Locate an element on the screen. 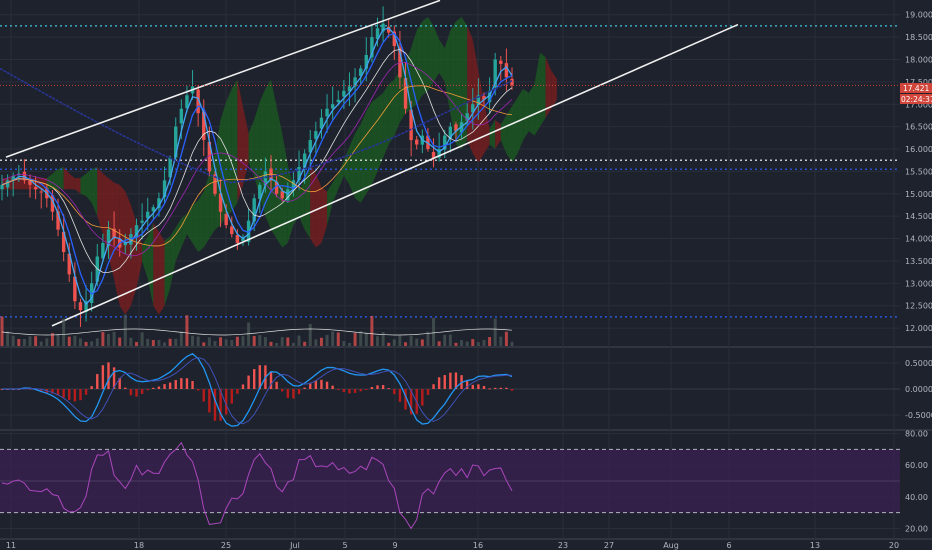 The height and width of the screenshot is (550, 932). y-tick-label: 12.500 is located at coordinates (918, 306).